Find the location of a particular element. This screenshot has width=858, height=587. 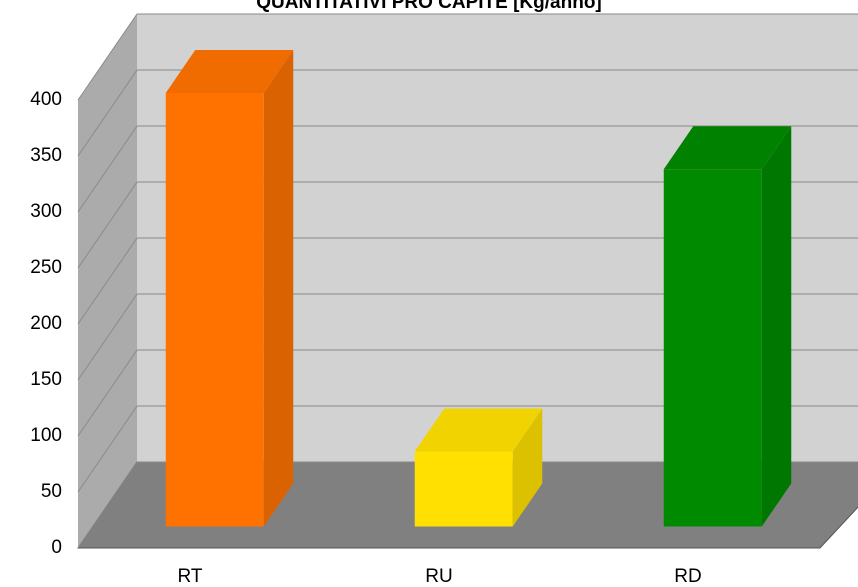

y-tick-label: 100 is located at coordinates (46, 435).